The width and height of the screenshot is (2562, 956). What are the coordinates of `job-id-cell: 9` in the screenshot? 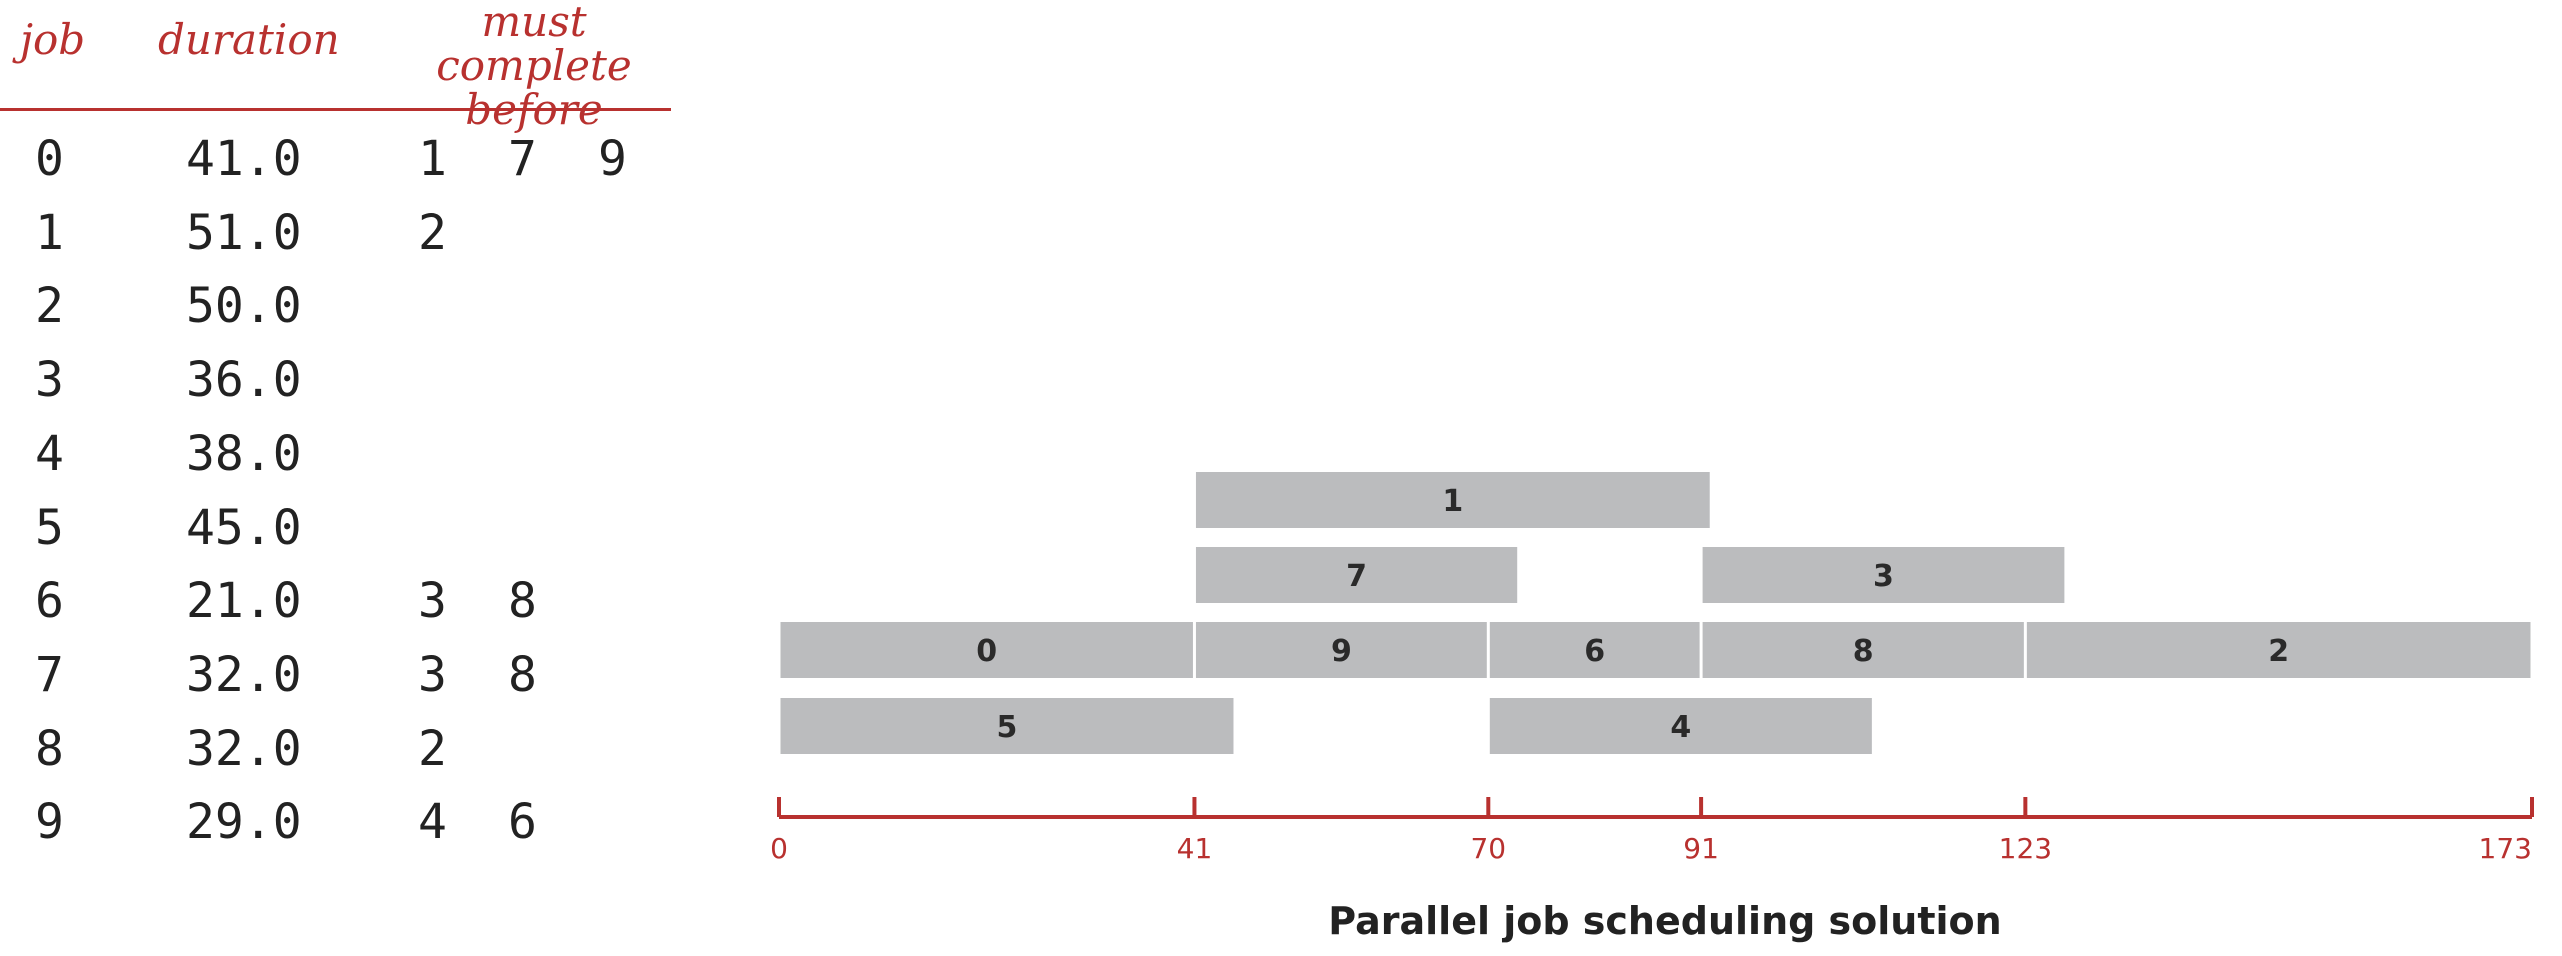 It's located at (49, 822).